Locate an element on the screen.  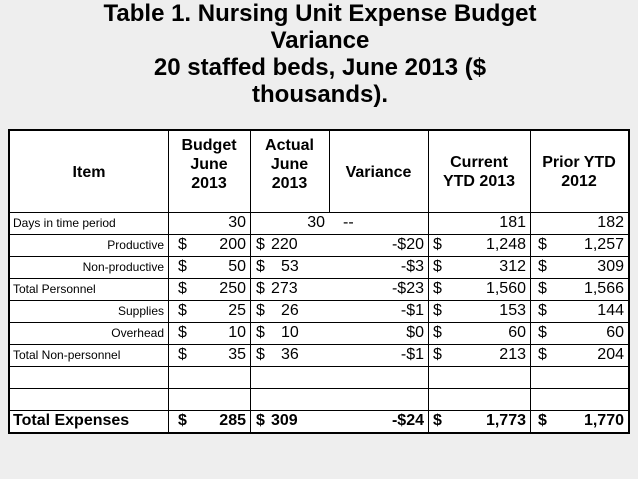
row-label: Non-productive is located at coordinates (123, 267).